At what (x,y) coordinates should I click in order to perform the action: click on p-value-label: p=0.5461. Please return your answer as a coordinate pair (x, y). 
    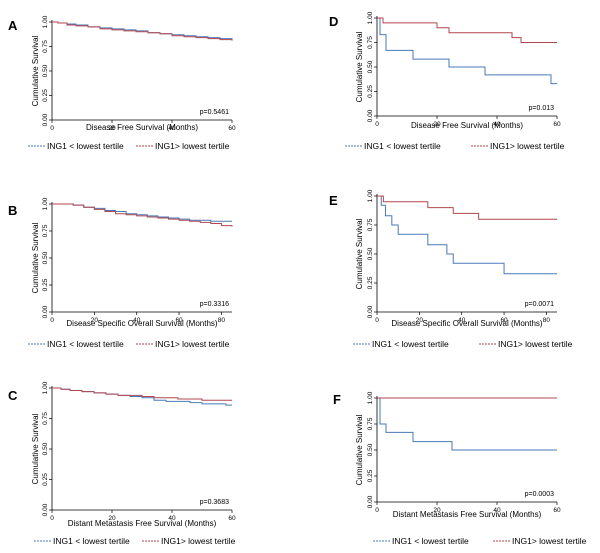
    Looking at the image, I should click on (214, 112).